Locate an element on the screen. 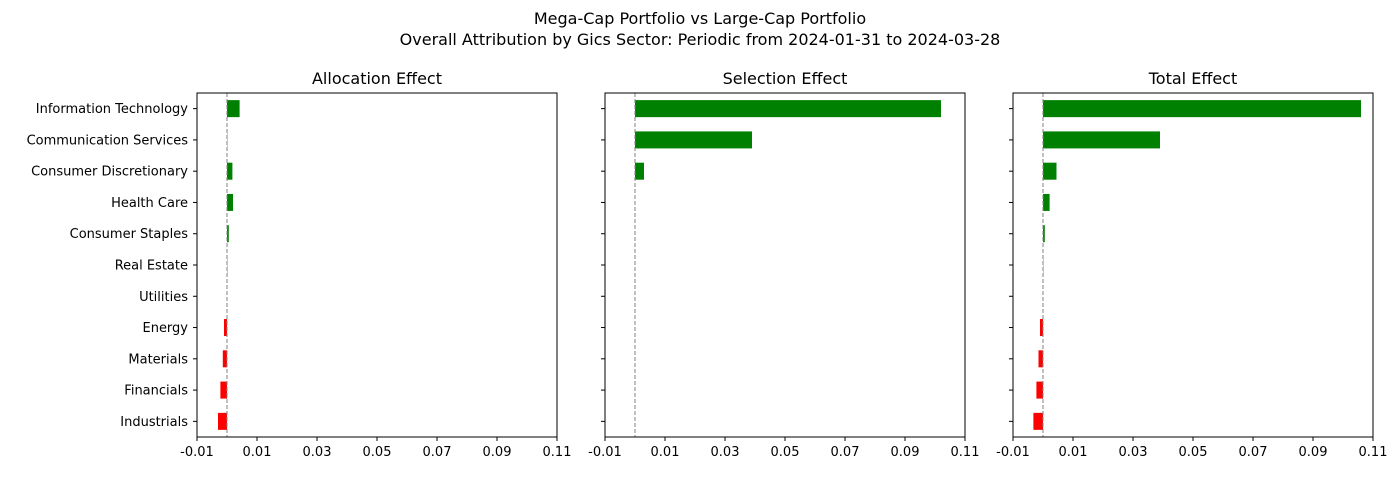  panel-title: Total Effect is located at coordinates (1193, 78).